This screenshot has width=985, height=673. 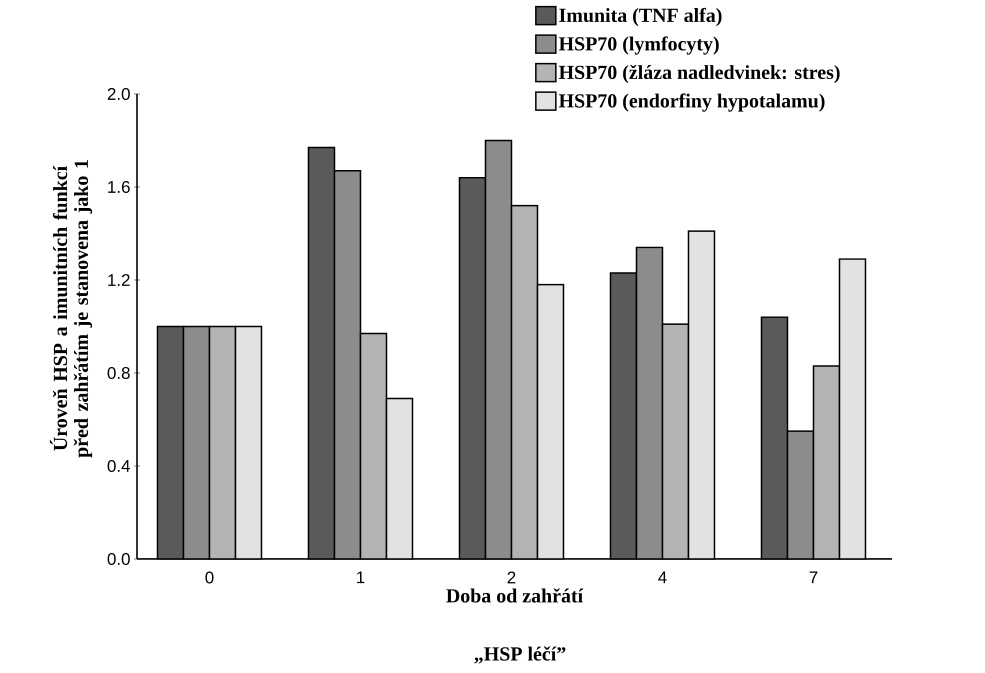 What do you see at coordinates (691, 102) in the screenshot?
I see `legend-label: HSP70 (endorfiny hypotalamu)` at bounding box center [691, 102].